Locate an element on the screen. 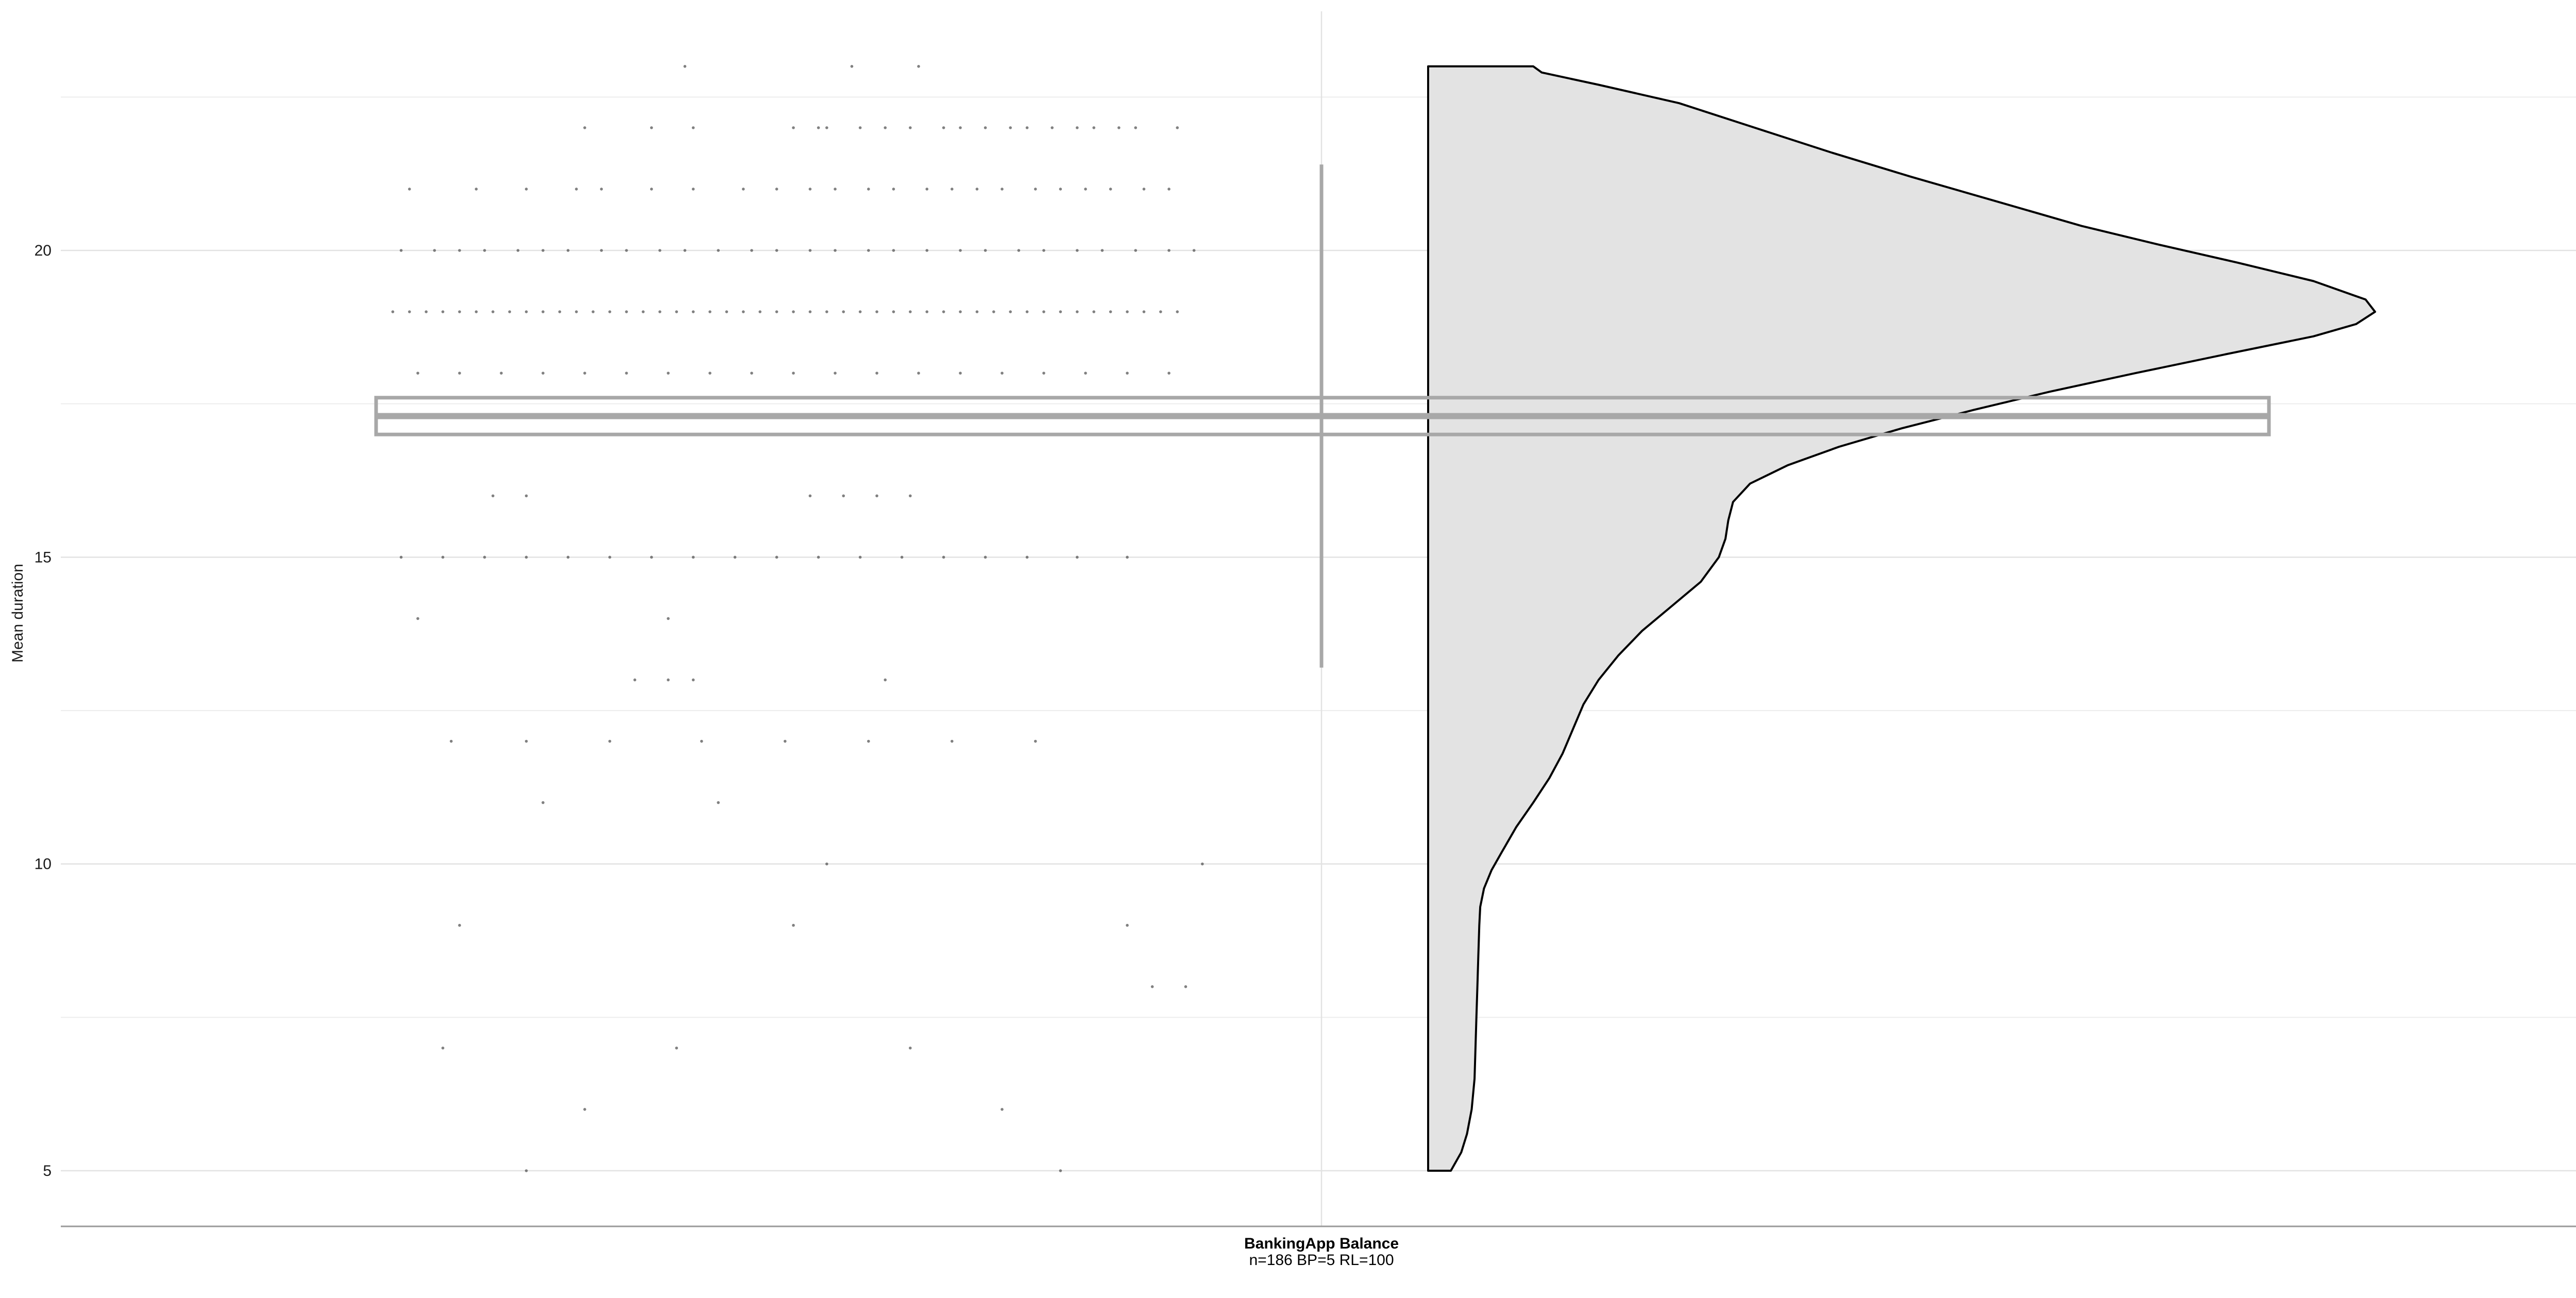 This screenshot has width=2576, height=1298. category-label: BankingApp Balance is located at coordinates (1321, 1243).